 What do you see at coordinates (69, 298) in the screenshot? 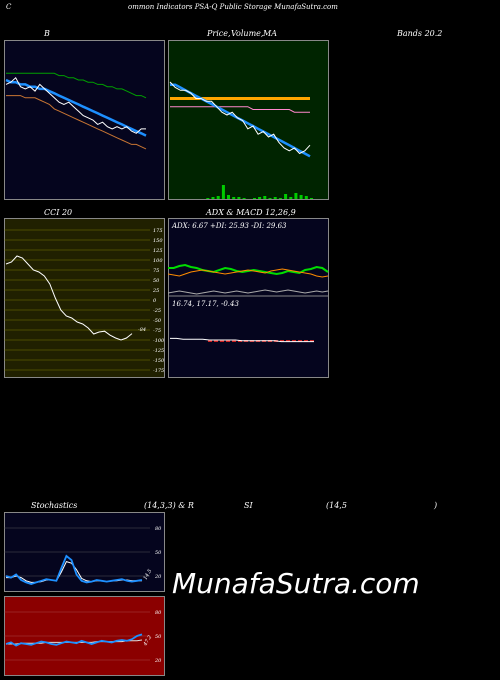
I see `cci-line` at bounding box center [69, 298].